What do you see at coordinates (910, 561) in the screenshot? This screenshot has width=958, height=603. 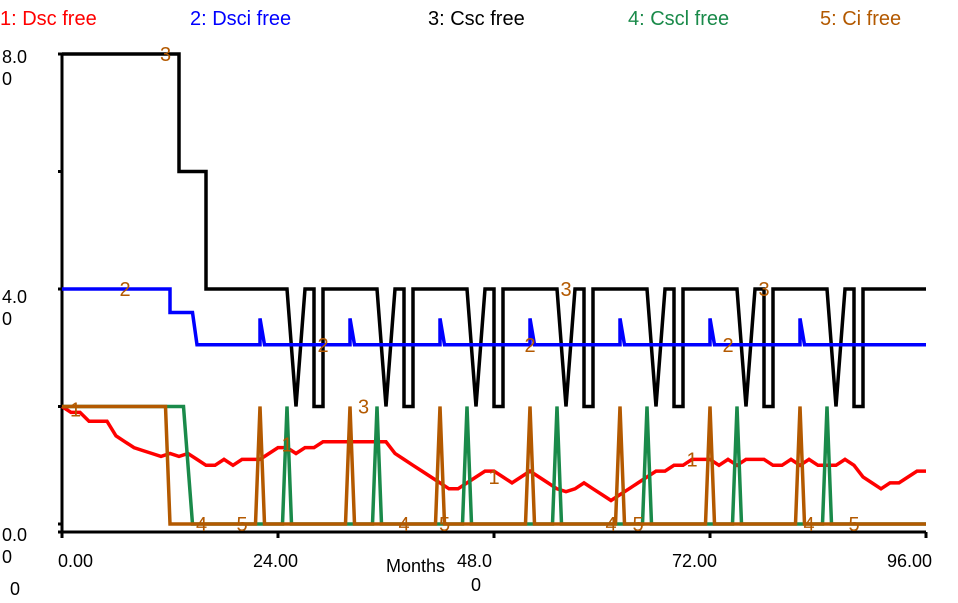 I see `x-tick-label-96: 96.00` at bounding box center [910, 561].